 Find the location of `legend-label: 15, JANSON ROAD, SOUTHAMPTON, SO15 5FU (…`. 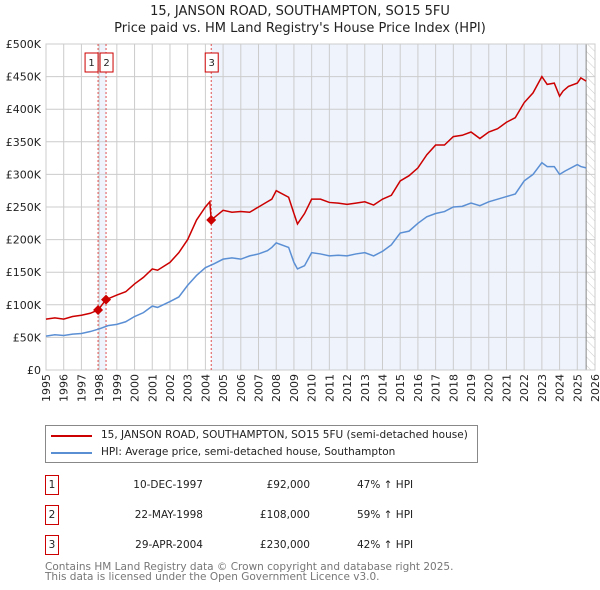

legend-label: 15, JANSON ROAD, SOUTHAMPTON, SO15 5FU (… is located at coordinates (284, 435).